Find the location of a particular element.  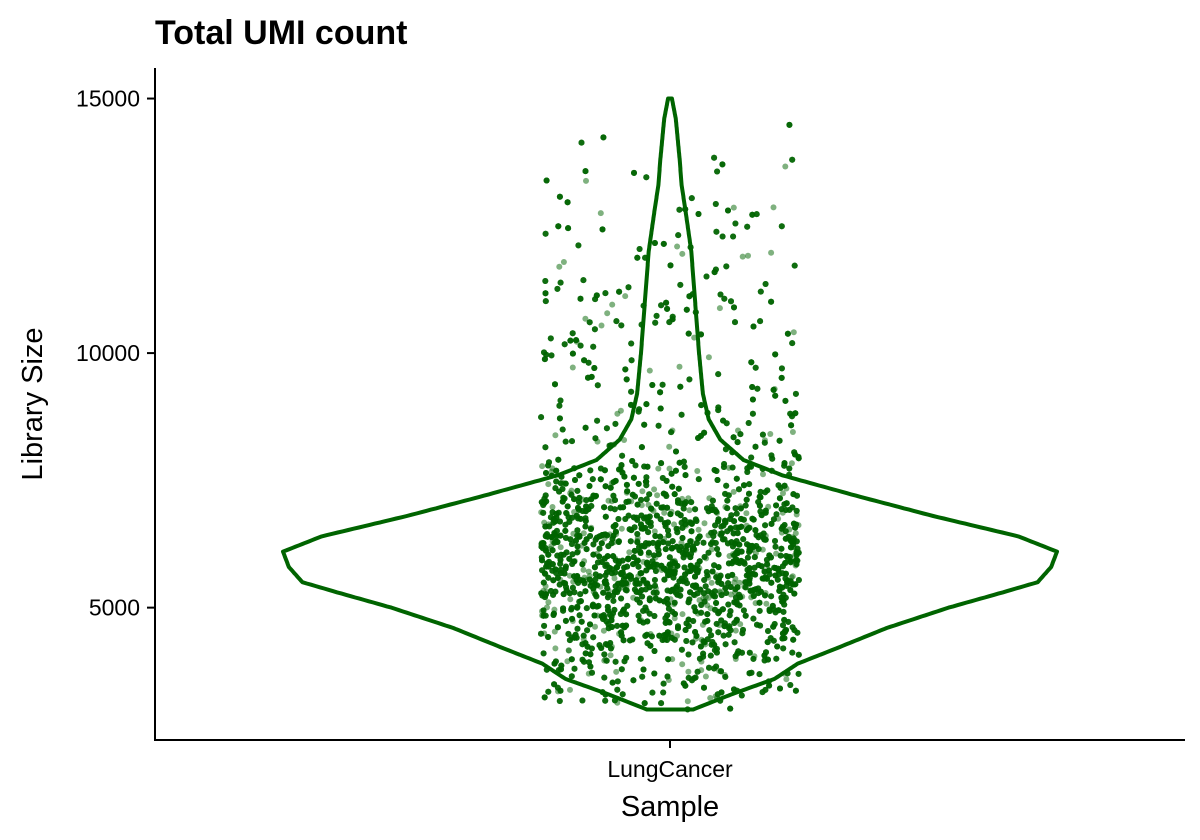

chart-title: Total UMI count is located at coordinates (281, 33).